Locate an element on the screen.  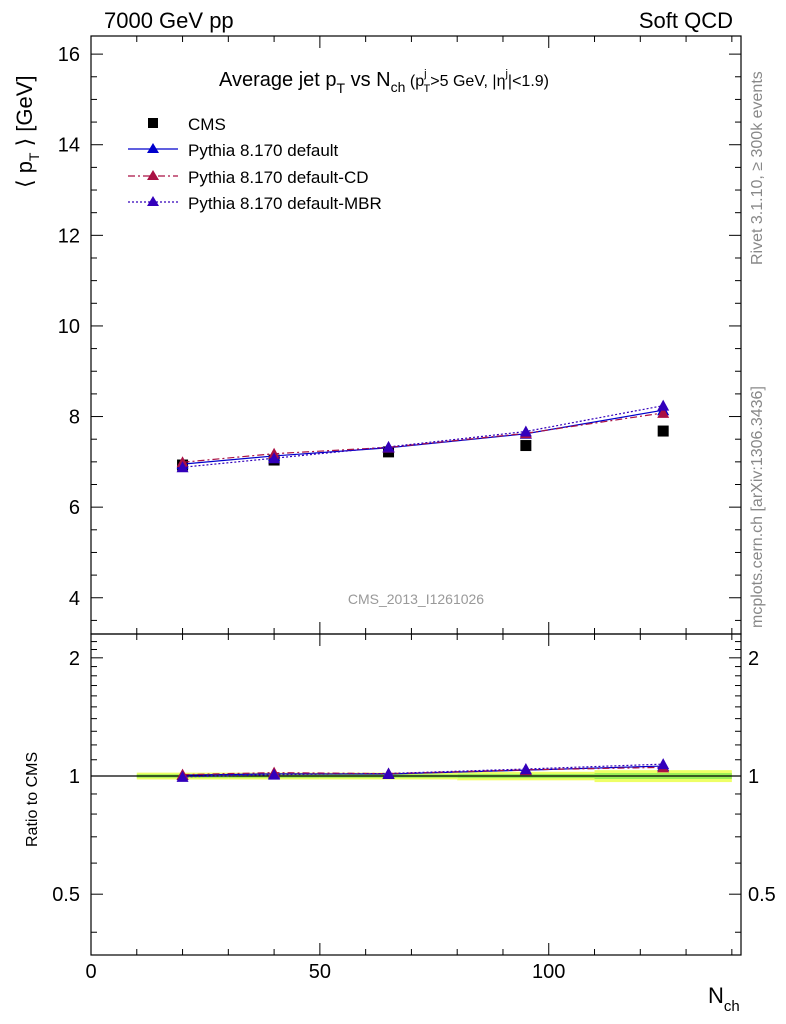
xlabel-sub: ch is located at coordinates (732, 1006).